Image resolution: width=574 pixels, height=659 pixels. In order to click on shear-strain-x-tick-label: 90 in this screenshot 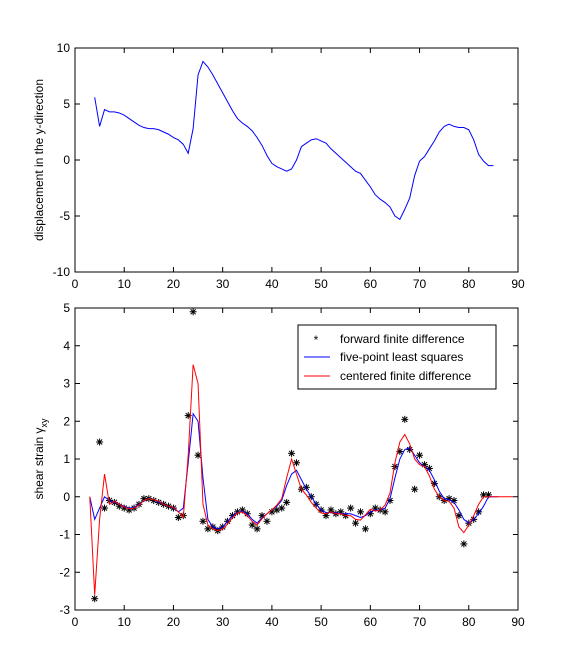, I will do `click(518, 622)`.